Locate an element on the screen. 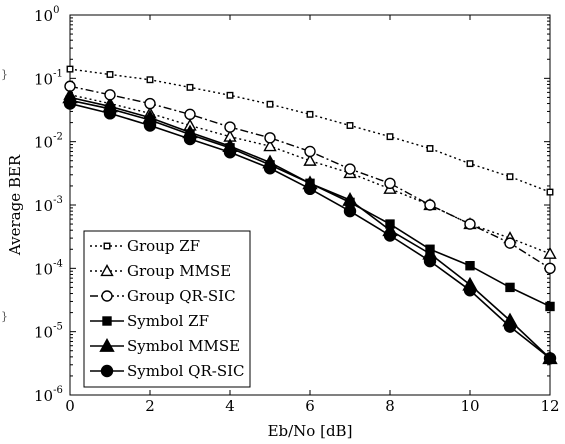 Image resolution: width=565 pixels, height=444 pixels. legend-symbol-mmse: Symbol MMSE is located at coordinates (165, 346).